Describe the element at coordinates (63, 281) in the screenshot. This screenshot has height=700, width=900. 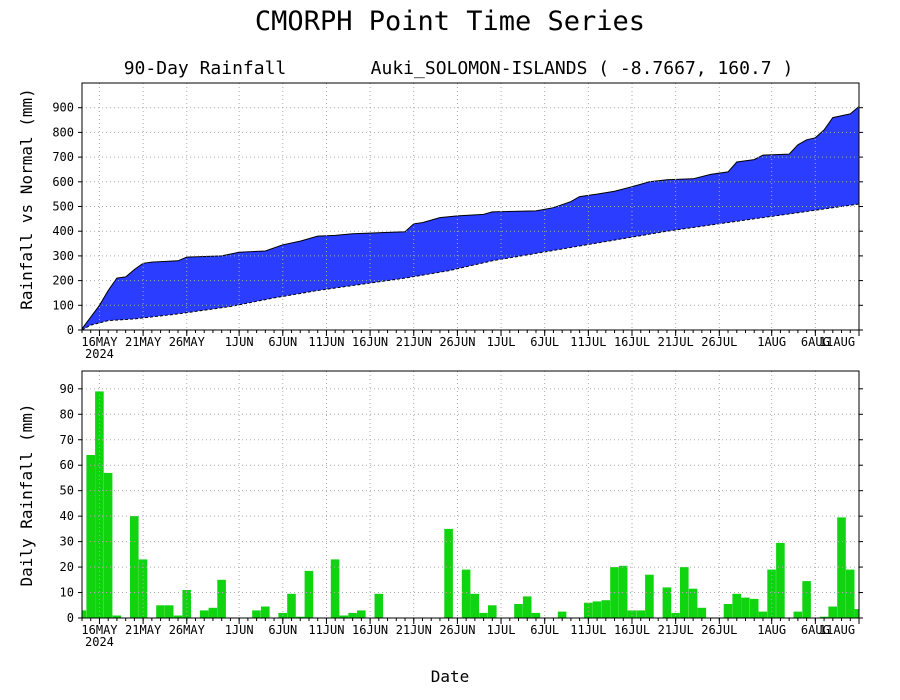
I see `top-y-tick-label: 200` at that location.